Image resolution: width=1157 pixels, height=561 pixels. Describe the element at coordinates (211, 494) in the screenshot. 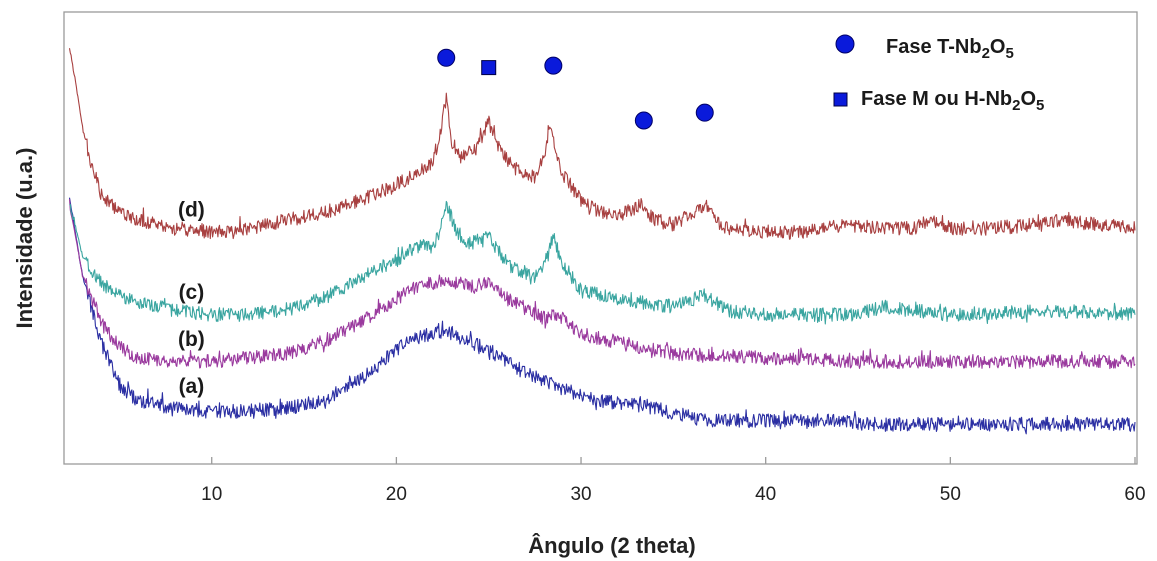

I see `x-tick-label-10: 10` at that location.